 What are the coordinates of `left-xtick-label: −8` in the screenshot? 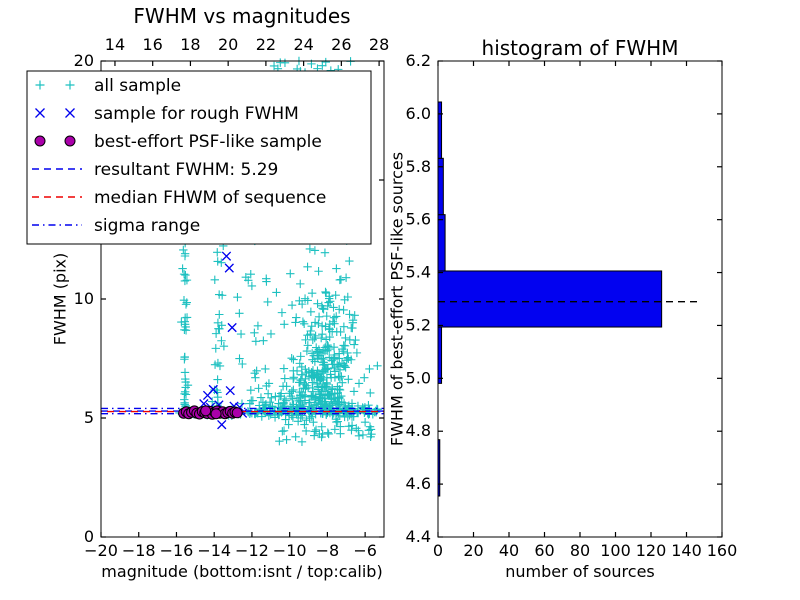 It's located at (328, 550).